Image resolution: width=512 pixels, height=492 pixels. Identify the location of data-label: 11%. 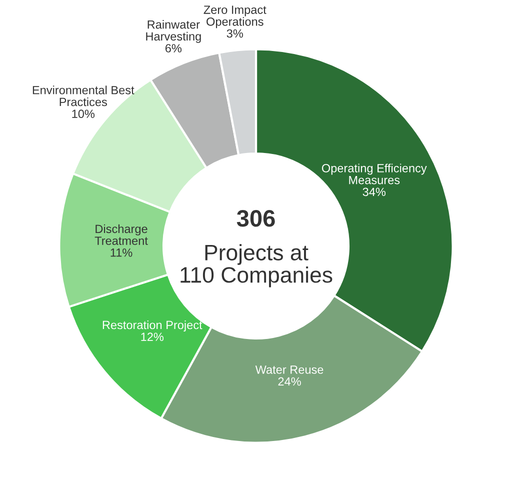
(121, 252).